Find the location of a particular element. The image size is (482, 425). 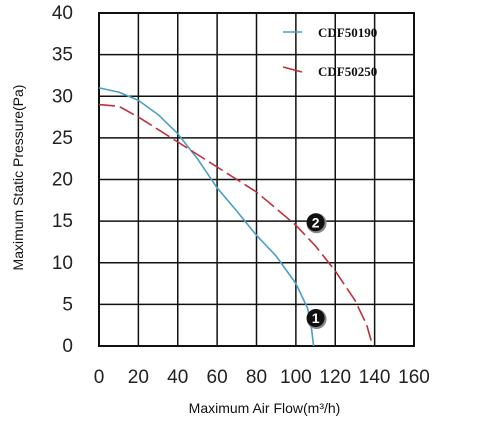

x-tick-label: 100 is located at coordinates (296, 377).